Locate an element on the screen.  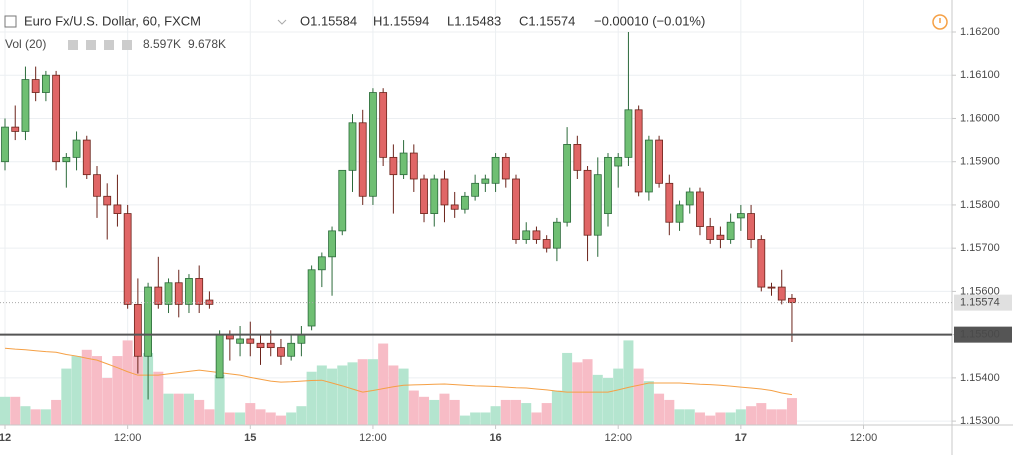
volume-ma-line is located at coordinates (398, 371).